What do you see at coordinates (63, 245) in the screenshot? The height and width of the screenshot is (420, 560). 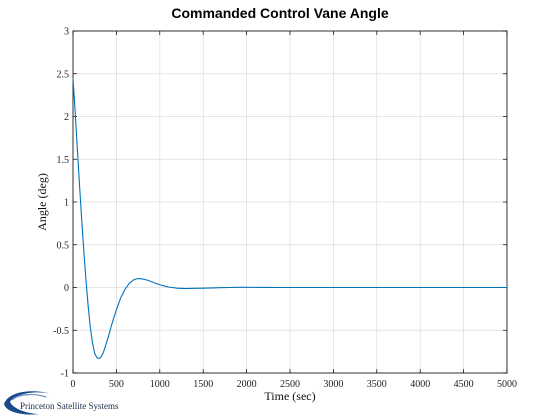 I see `y-tick-label: 0.5` at bounding box center [63, 245].